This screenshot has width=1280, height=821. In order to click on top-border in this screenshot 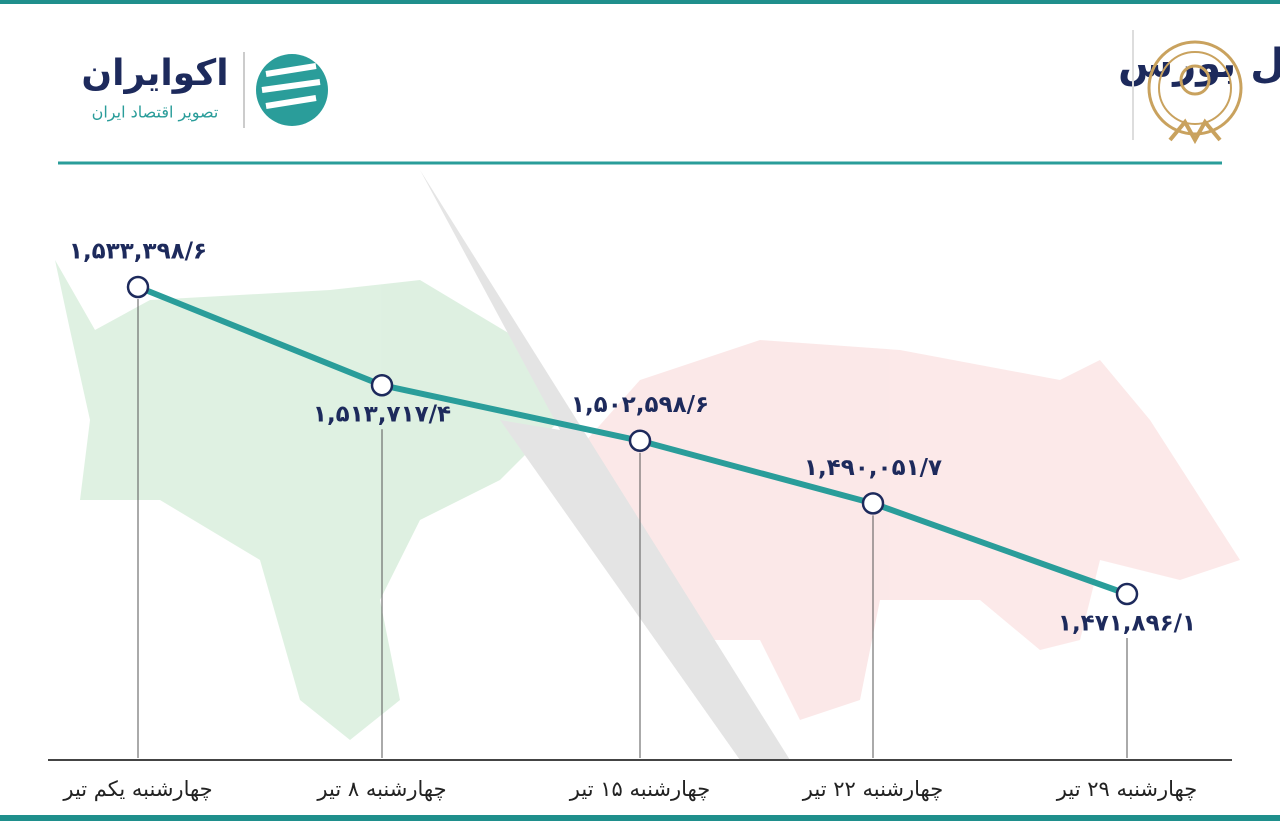, I will do `click(640, 2)`.